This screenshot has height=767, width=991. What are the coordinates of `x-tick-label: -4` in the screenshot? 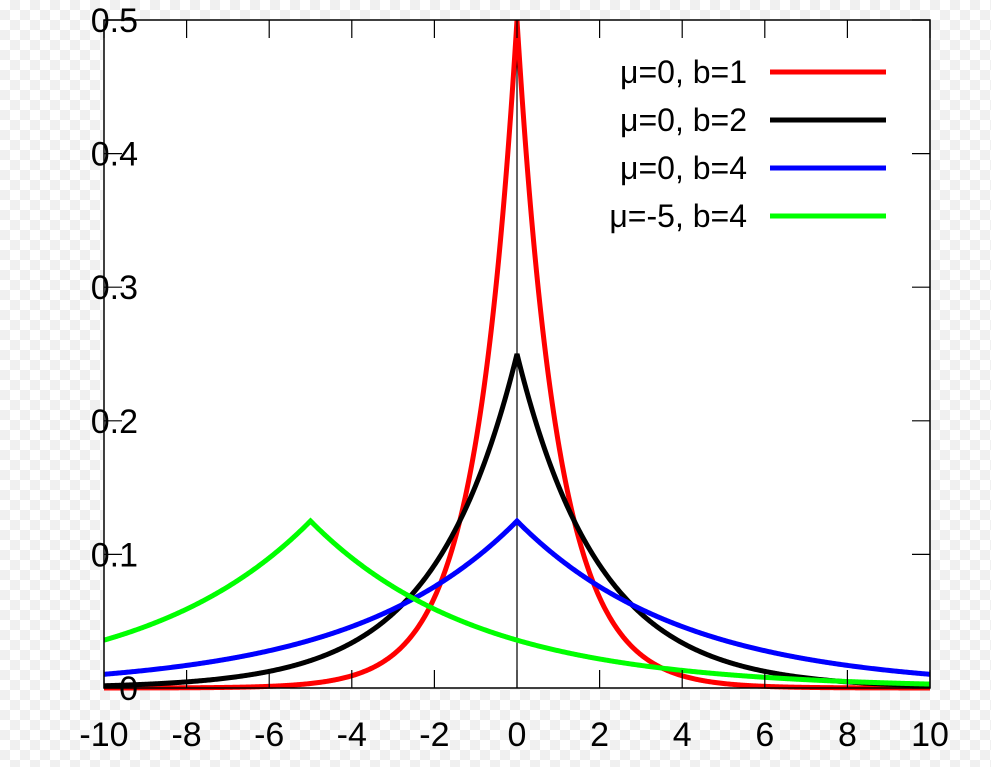 It's located at (352, 735).